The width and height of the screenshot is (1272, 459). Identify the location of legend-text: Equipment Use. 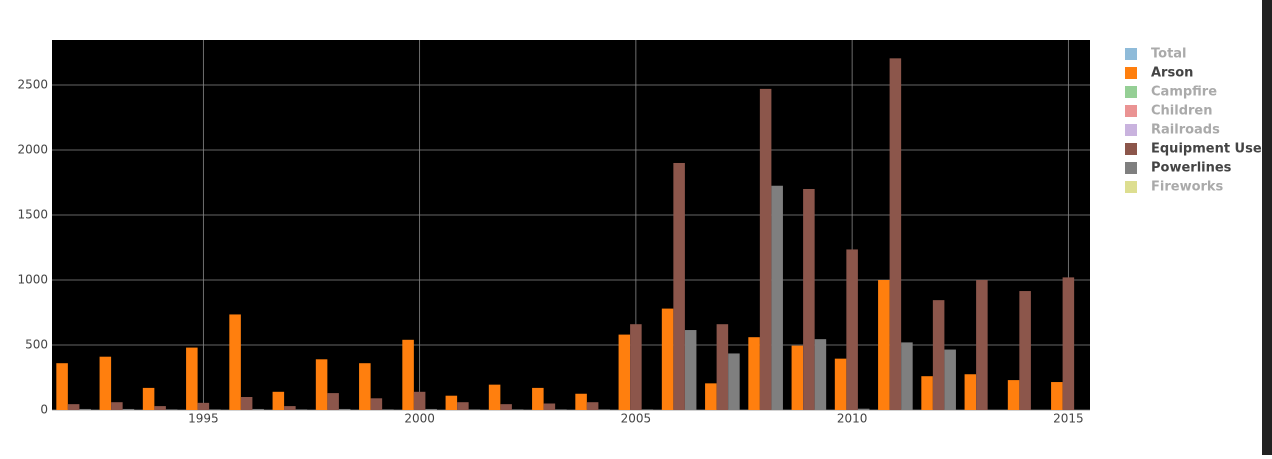
(1206, 149).